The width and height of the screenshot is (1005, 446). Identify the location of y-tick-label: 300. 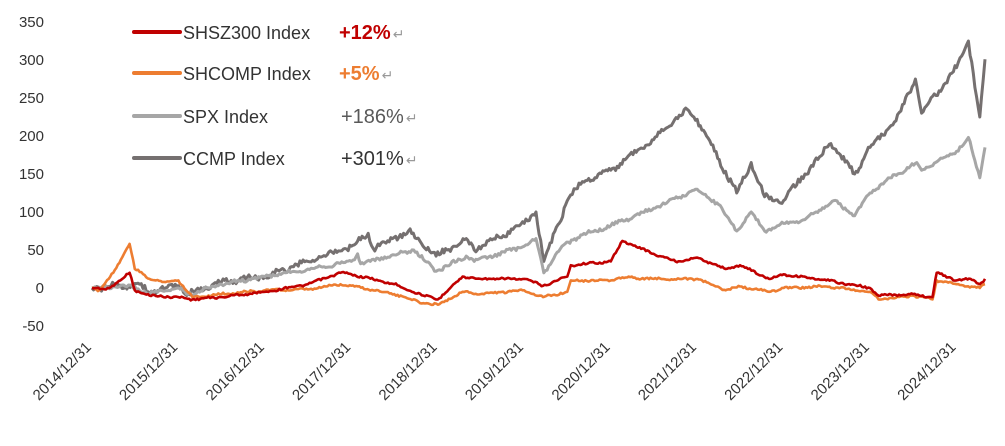
(31, 60).